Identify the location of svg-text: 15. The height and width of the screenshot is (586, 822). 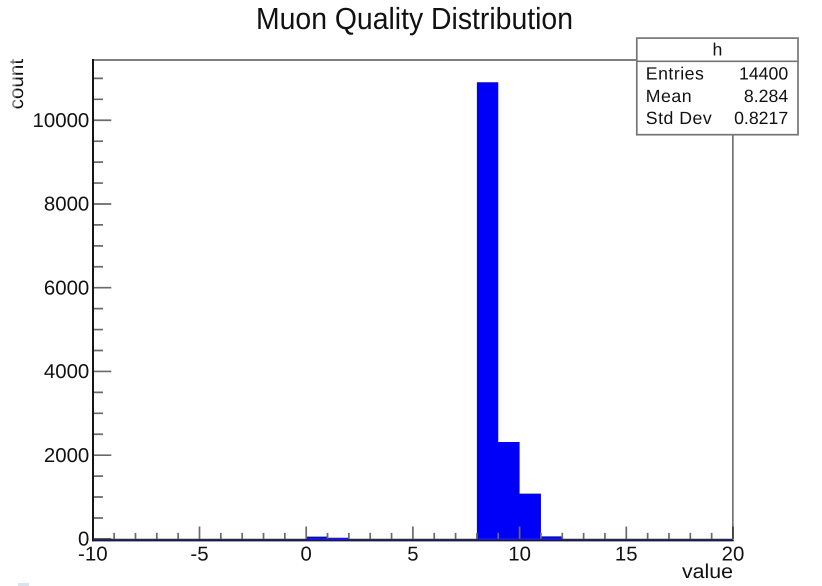
(626, 554).